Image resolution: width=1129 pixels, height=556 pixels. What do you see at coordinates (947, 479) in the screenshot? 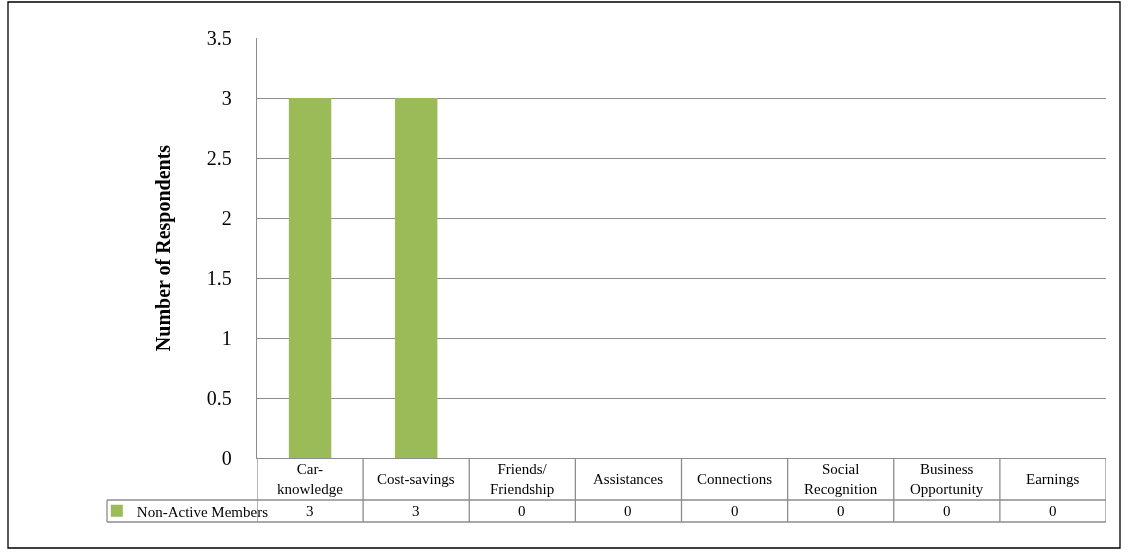
I see `x-tick-label: Business Opportunity` at bounding box center [947, 479].